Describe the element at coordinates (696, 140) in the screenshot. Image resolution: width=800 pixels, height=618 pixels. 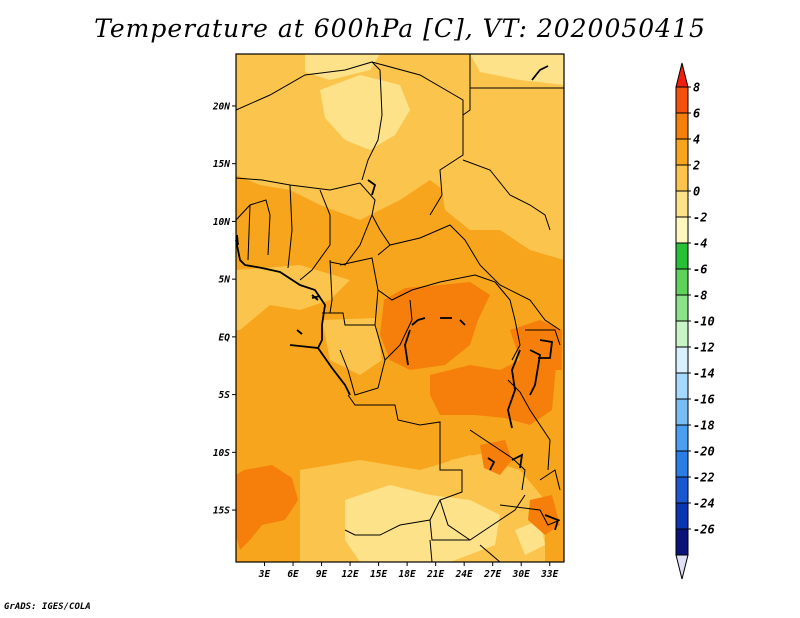
I see `colorbar-label: 4` at that location.